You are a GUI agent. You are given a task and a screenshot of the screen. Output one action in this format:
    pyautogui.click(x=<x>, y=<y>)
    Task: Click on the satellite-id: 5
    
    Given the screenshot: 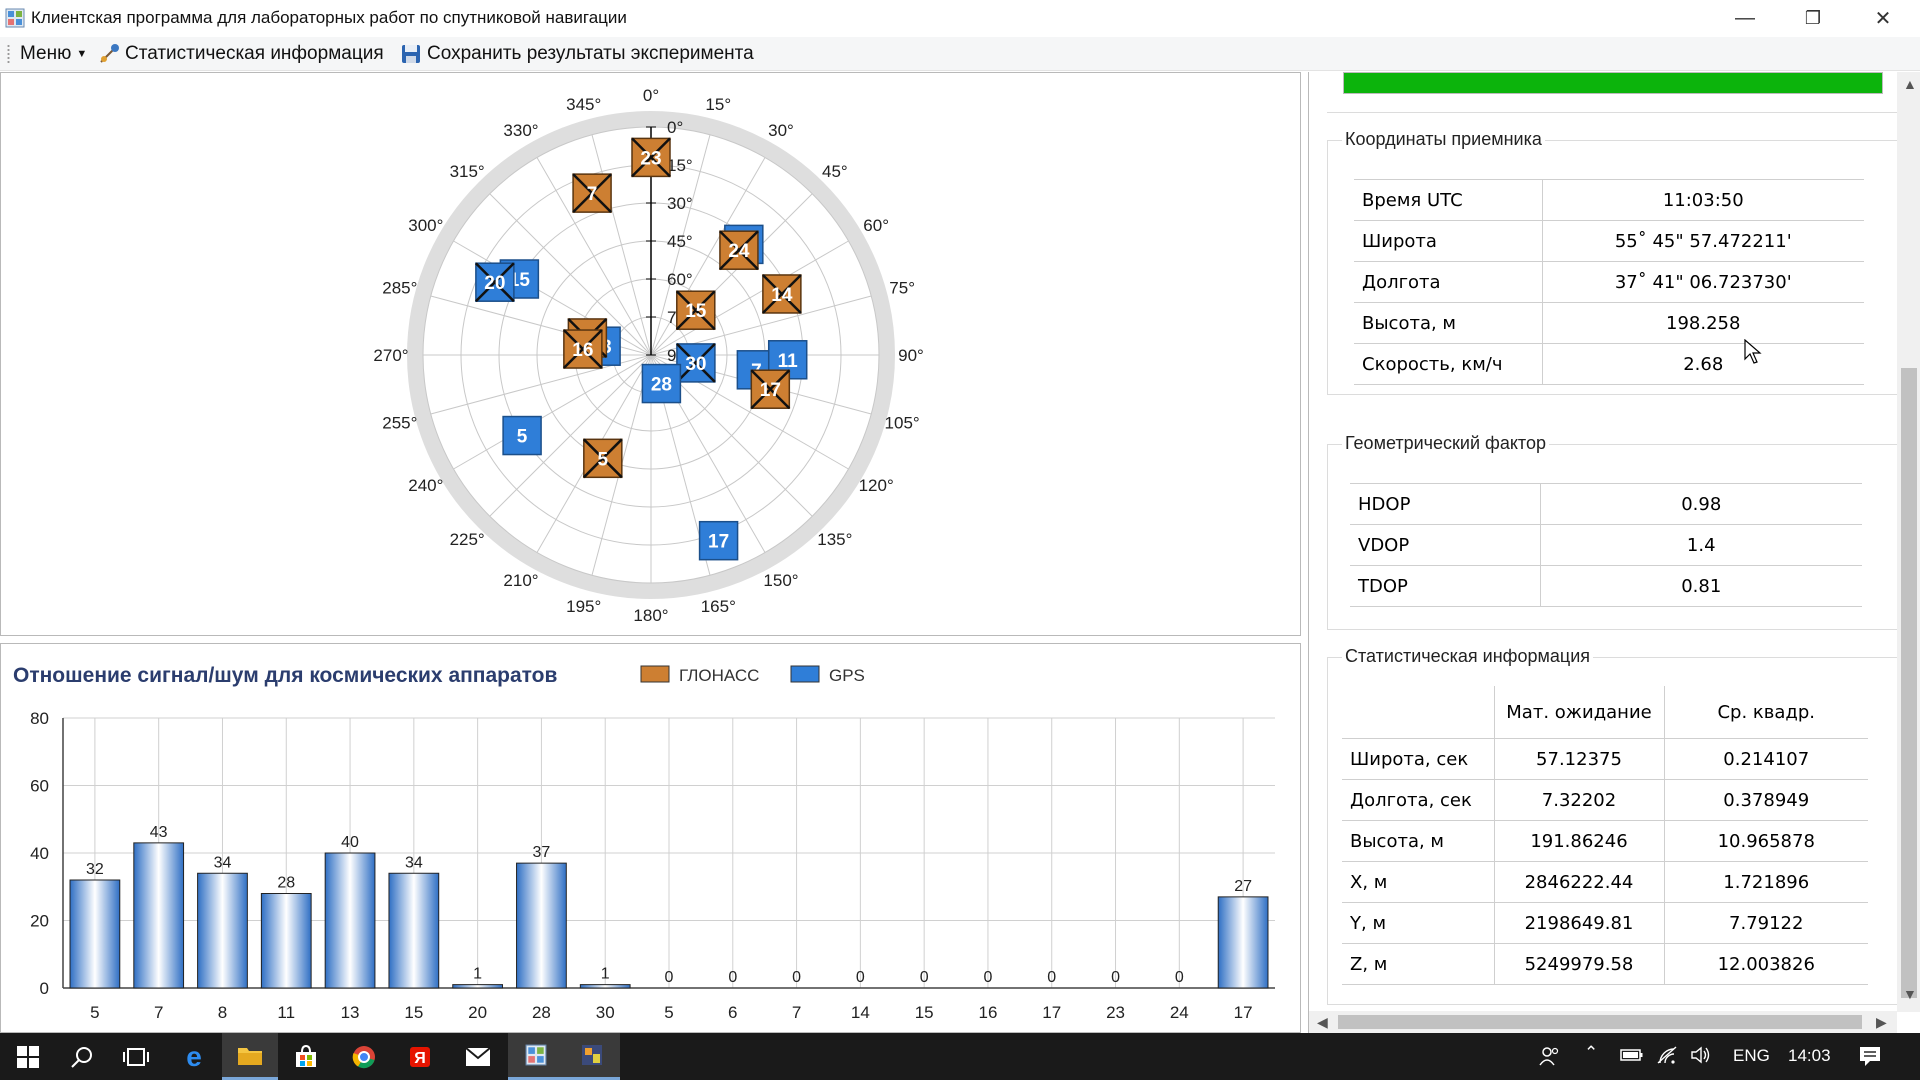 What is the action you would take?
    pyautogui.click(x=603, y=459)
    